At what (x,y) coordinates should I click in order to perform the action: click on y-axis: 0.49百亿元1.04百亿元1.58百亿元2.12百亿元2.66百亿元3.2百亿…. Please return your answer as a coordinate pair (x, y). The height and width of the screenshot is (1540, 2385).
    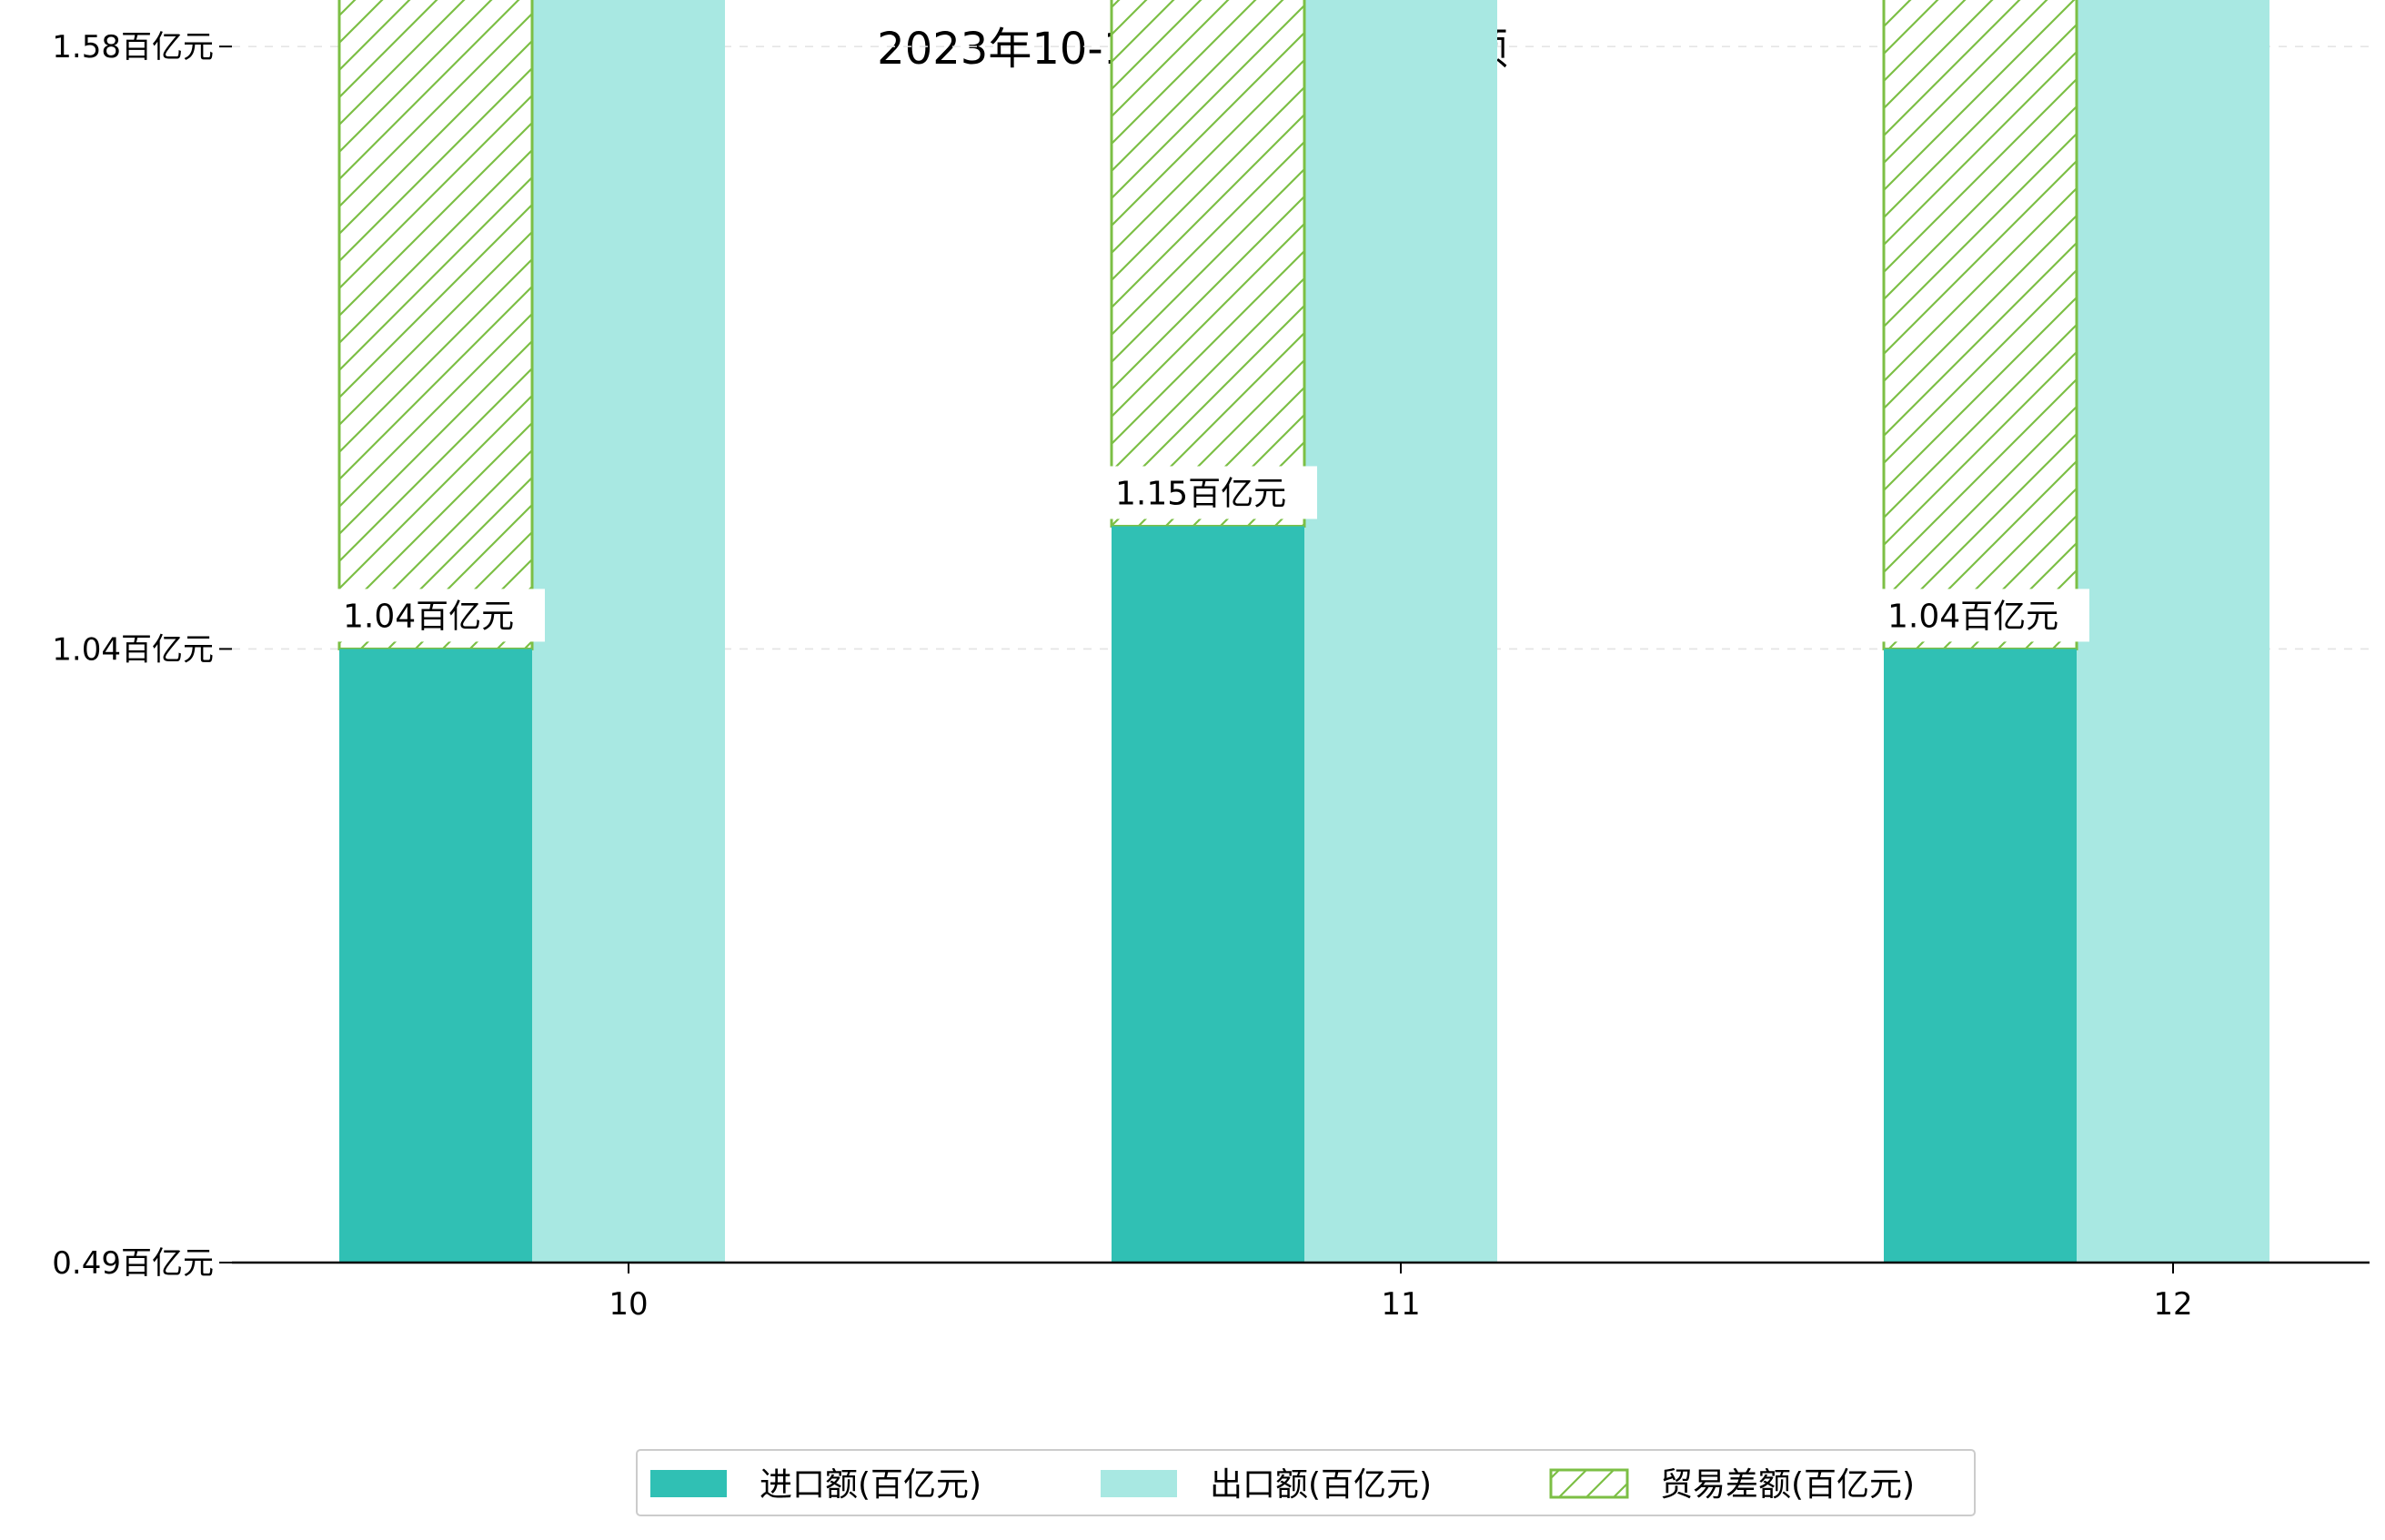
    Looking at the image, I should click on (142, 655).